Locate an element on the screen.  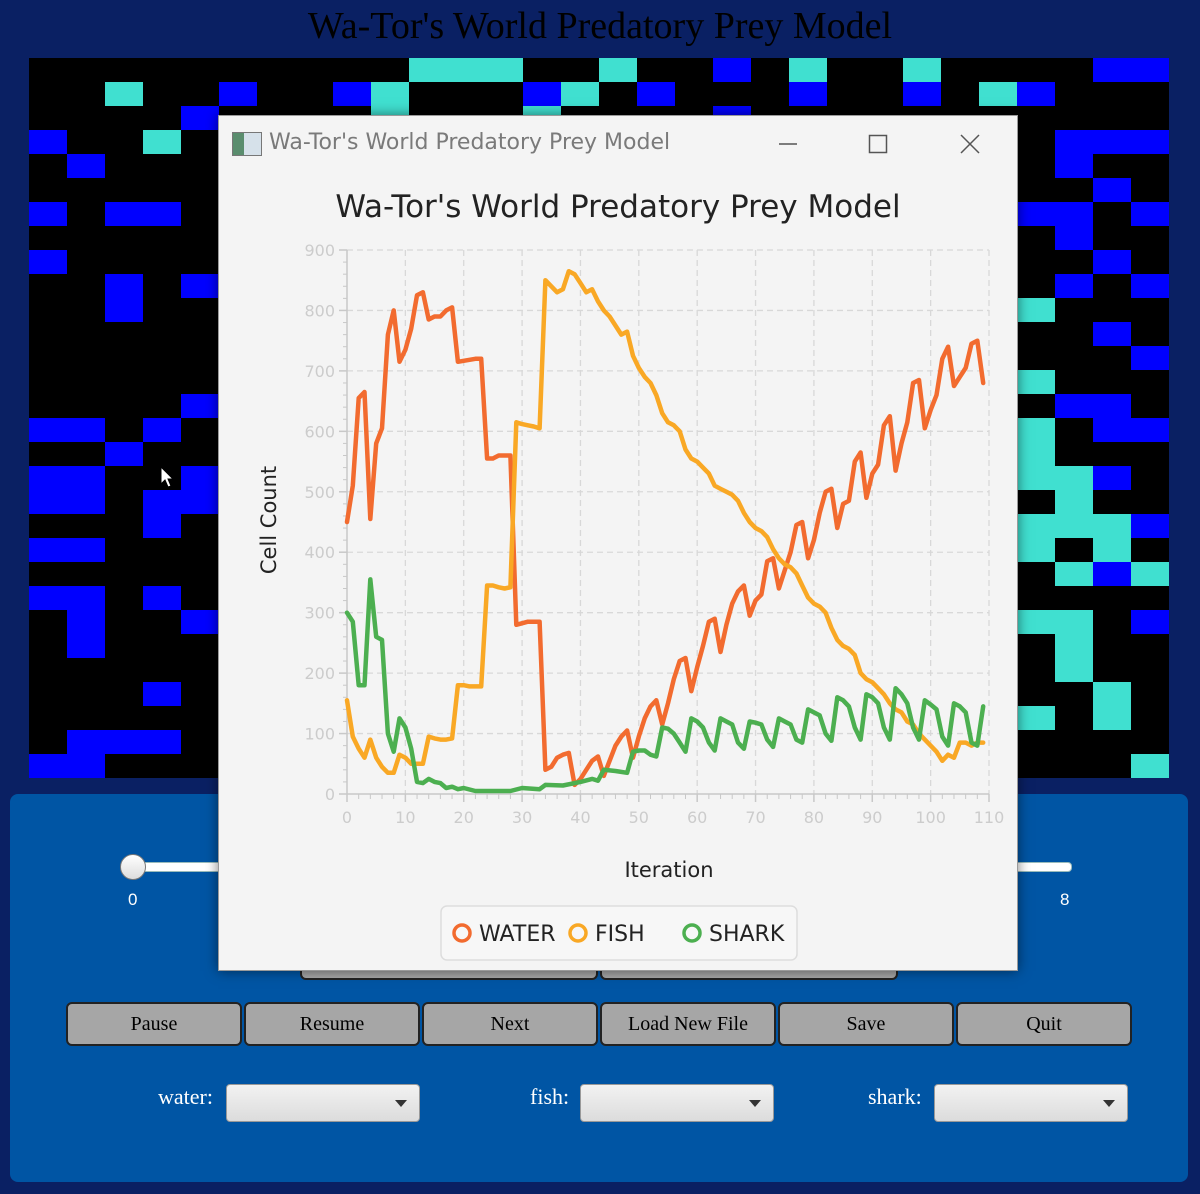
slider-max-label: 8 is located at coordinates (1065, 899).